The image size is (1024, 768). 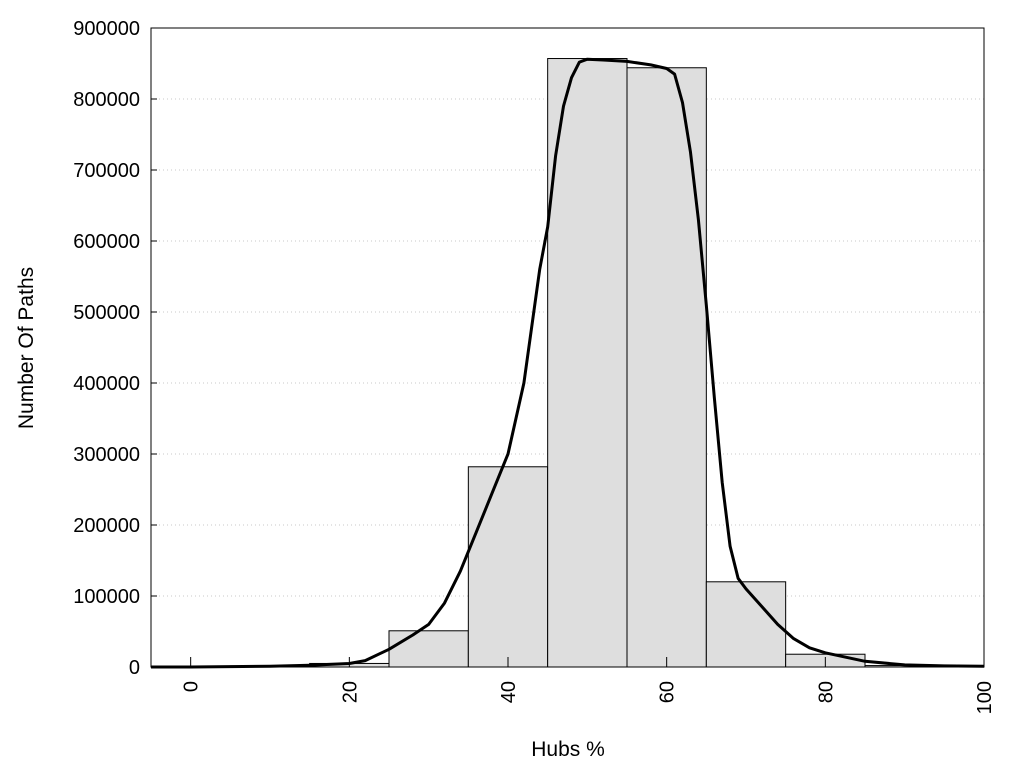 What do you see at coordinates (106, 455) in the screenshot?
I see `y-tick-label: 300000` at bounding box center [106, 455].